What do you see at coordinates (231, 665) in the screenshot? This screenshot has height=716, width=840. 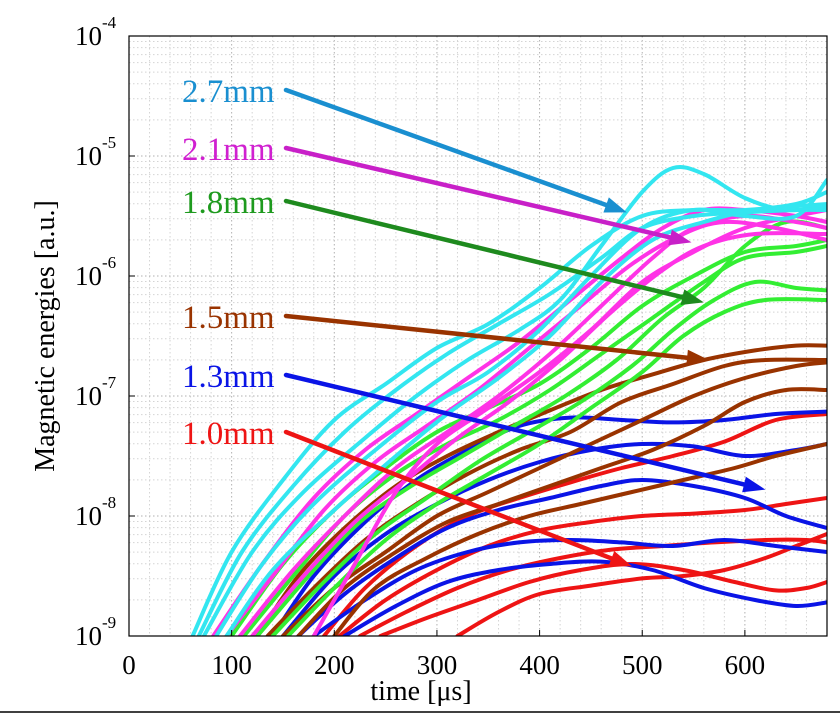 I see `x-tick-label: 100` at bounding box center [231, 665].